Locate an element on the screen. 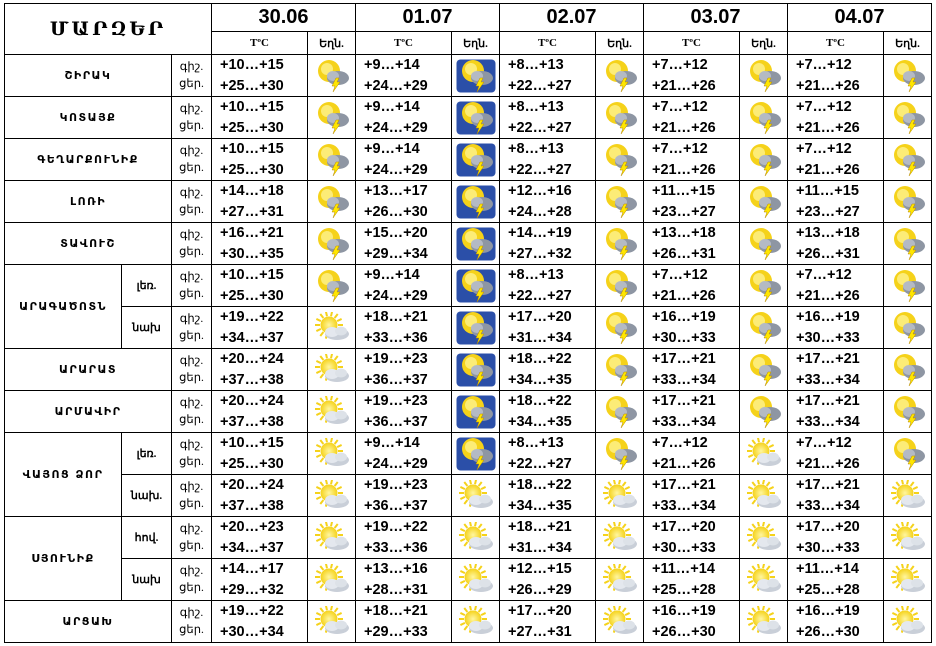 This screenshot has width=936, height=646. night-temp: +14…+17 is located at coordinates (252, 569).